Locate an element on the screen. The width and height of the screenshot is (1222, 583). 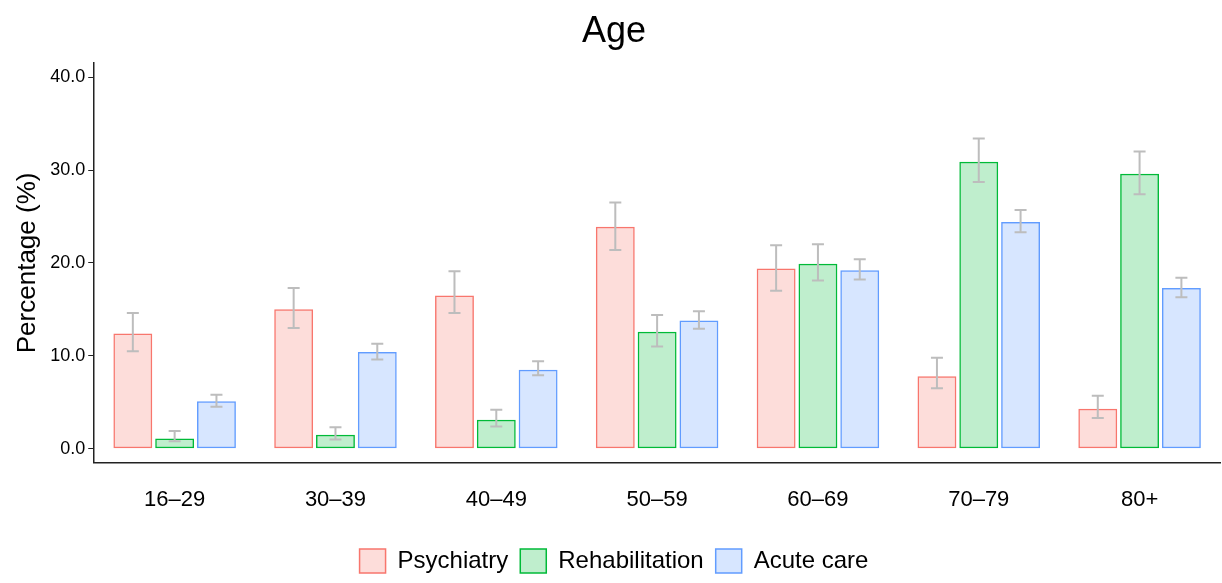
x-tick-label: 50–59 is located at coordinates (657, 498).